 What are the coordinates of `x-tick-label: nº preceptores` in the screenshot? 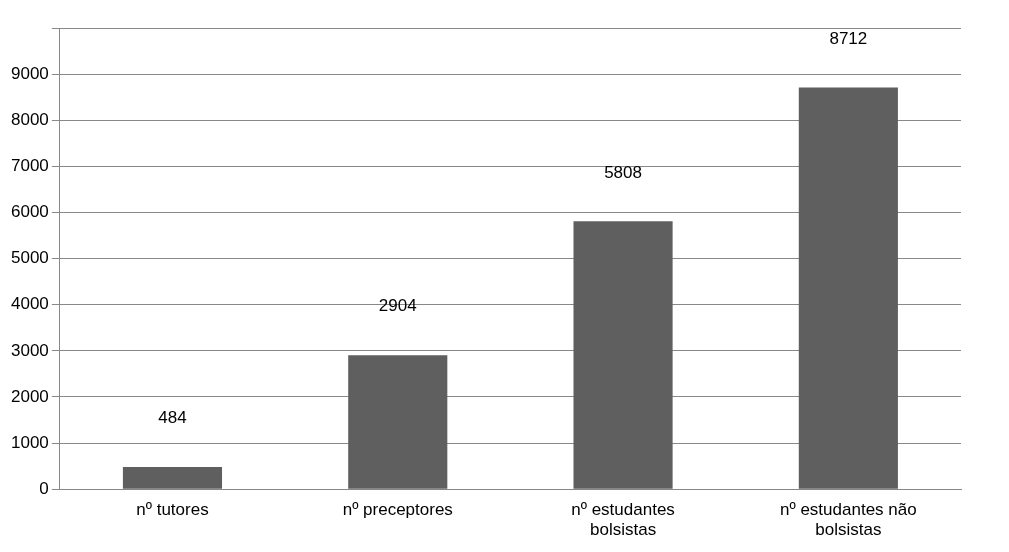 It's located at (397, 510).